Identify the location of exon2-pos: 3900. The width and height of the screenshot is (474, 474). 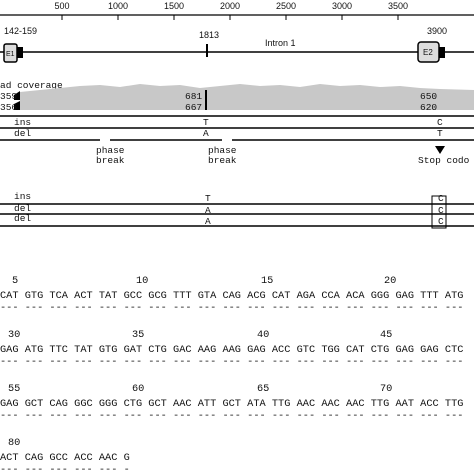
(437, 31).